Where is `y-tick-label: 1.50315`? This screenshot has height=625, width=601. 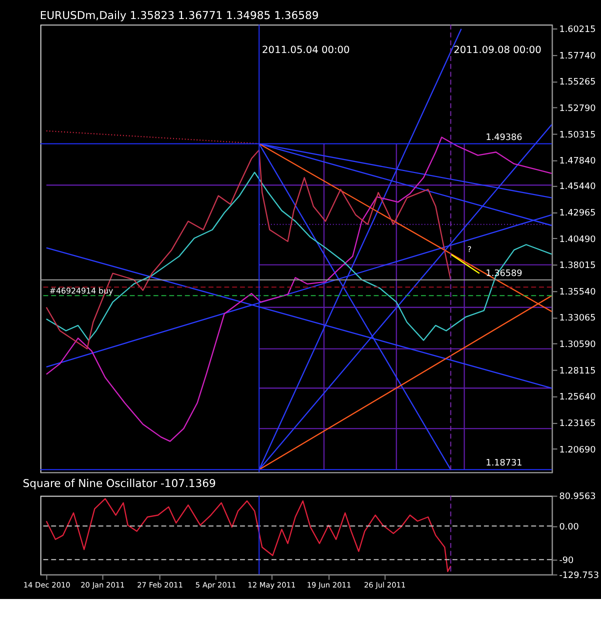
y-tick-label: 1.50315 is located at coordinates (577, 135).